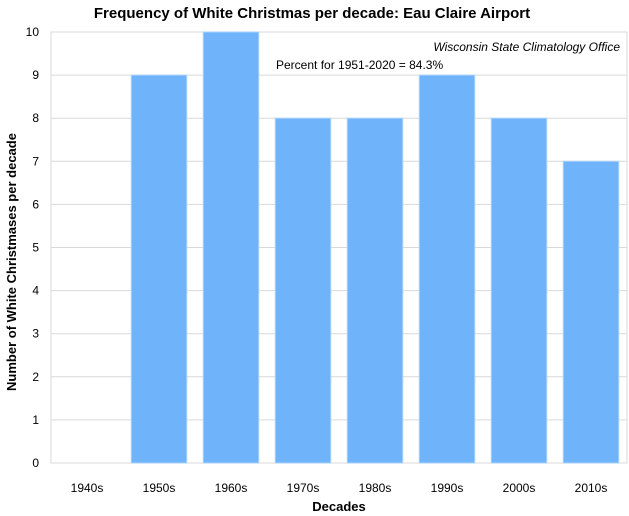  What do you see at coordinates (526, 47) in the screenshot?
I see `source-annotation: Wisconsin State Climatology Office` at bounding box center [526, 47].